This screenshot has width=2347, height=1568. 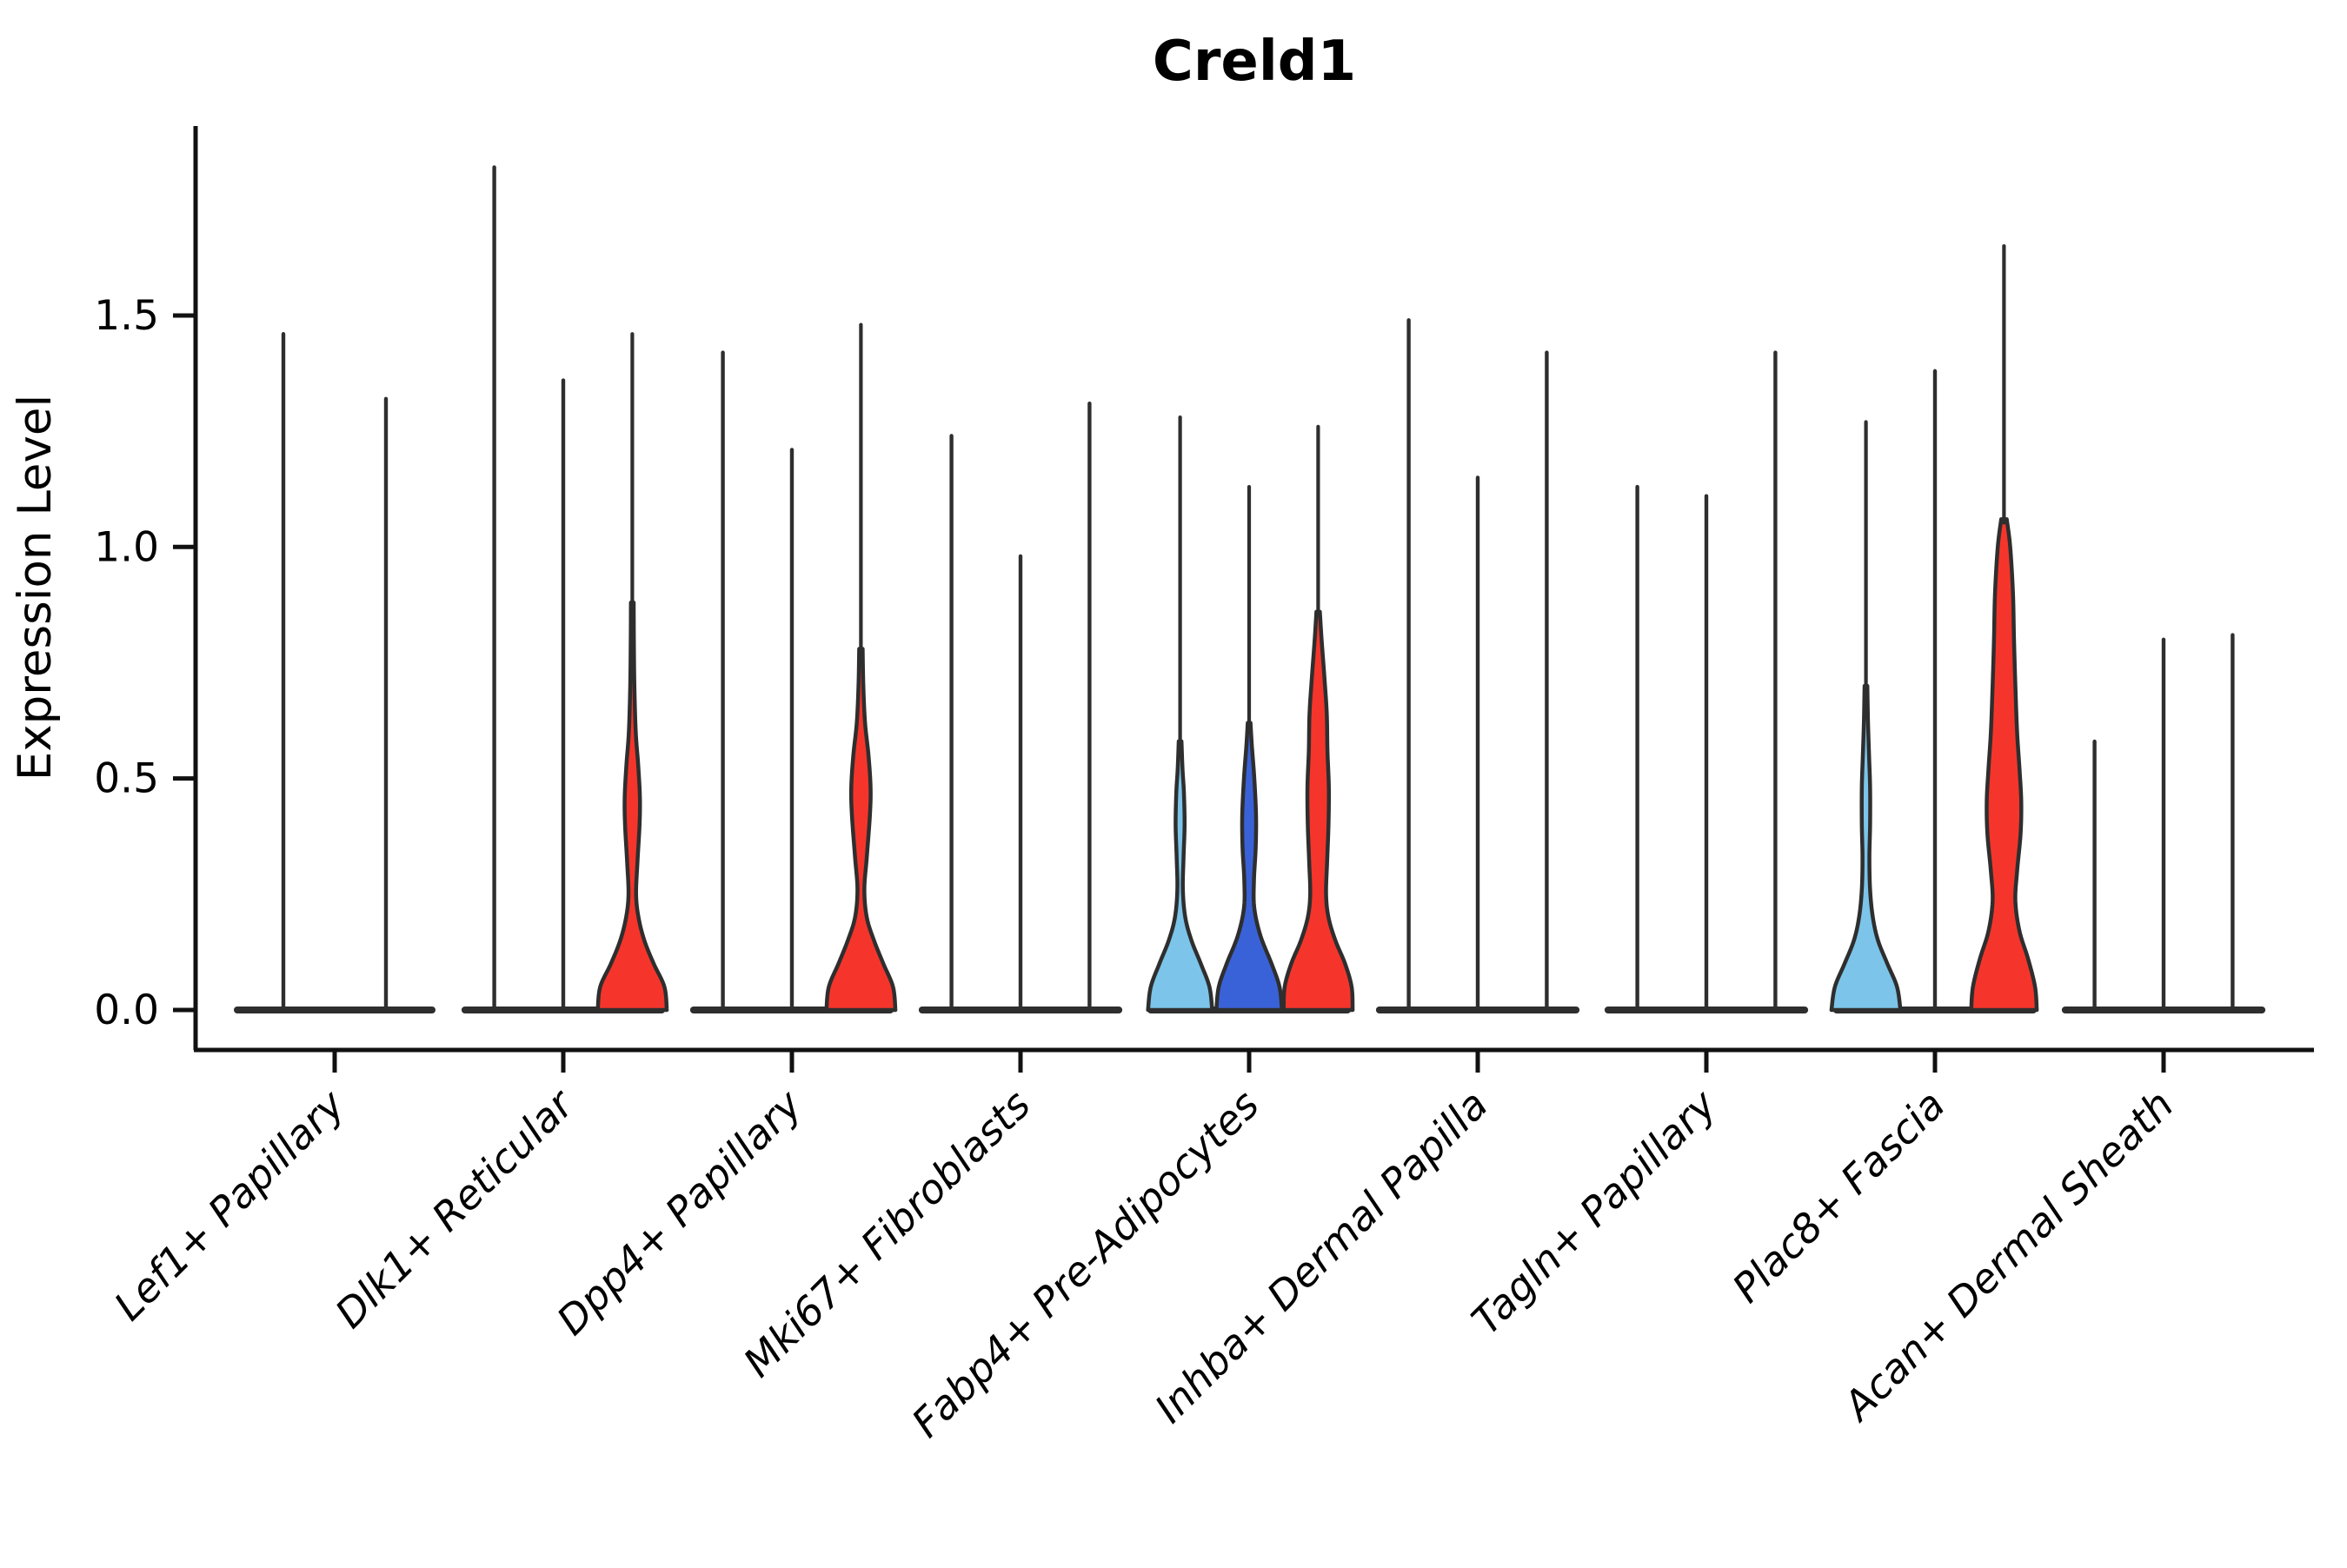 What do you see at coordinates (127, 547) in the screenshot?
I see `y-tick-label: 1.0` at bounding box center [127, 547].